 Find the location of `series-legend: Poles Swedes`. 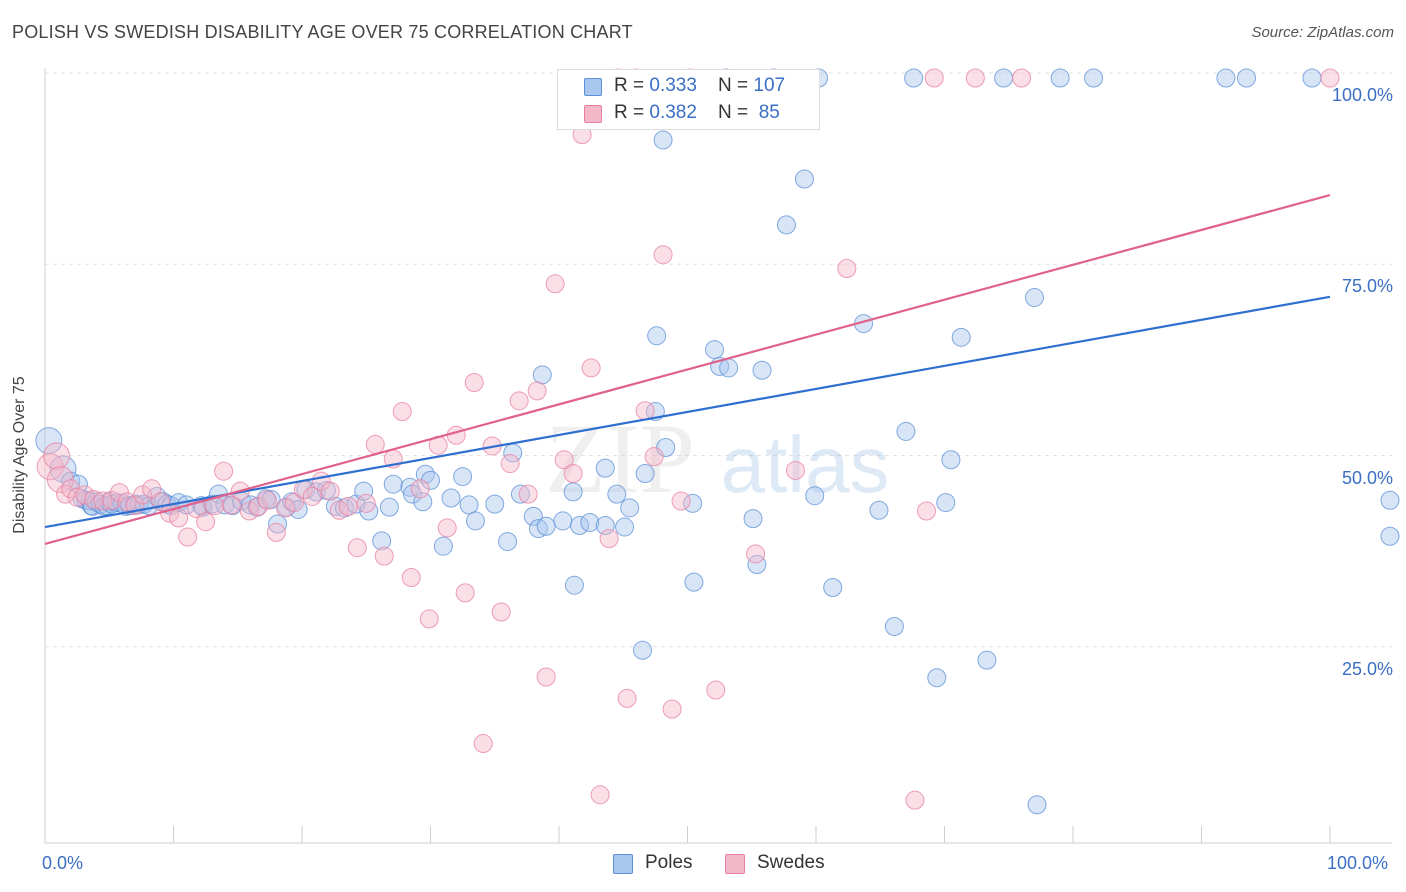

series-legend: Poles Swedes is located at coordinates (703, 865).